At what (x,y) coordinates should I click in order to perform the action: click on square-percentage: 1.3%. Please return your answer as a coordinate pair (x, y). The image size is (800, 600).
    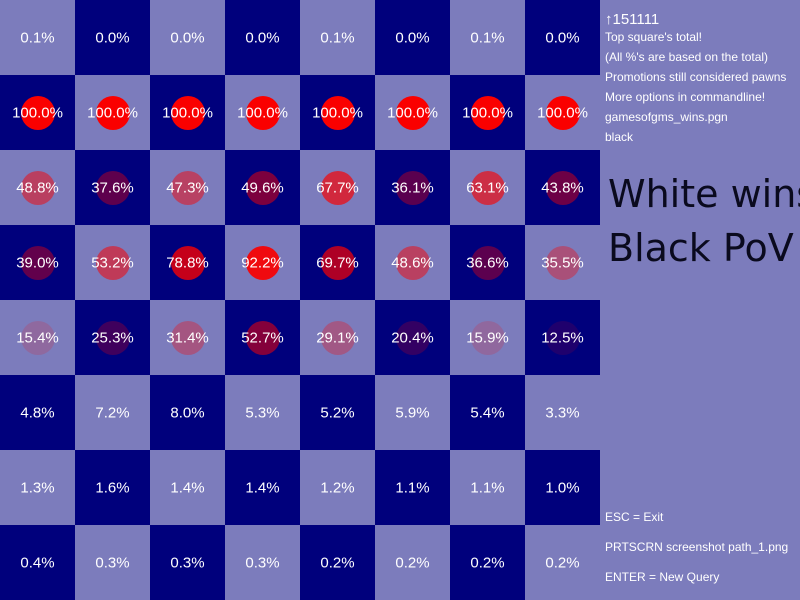
    Looking at the image, I should click on (37, 487).